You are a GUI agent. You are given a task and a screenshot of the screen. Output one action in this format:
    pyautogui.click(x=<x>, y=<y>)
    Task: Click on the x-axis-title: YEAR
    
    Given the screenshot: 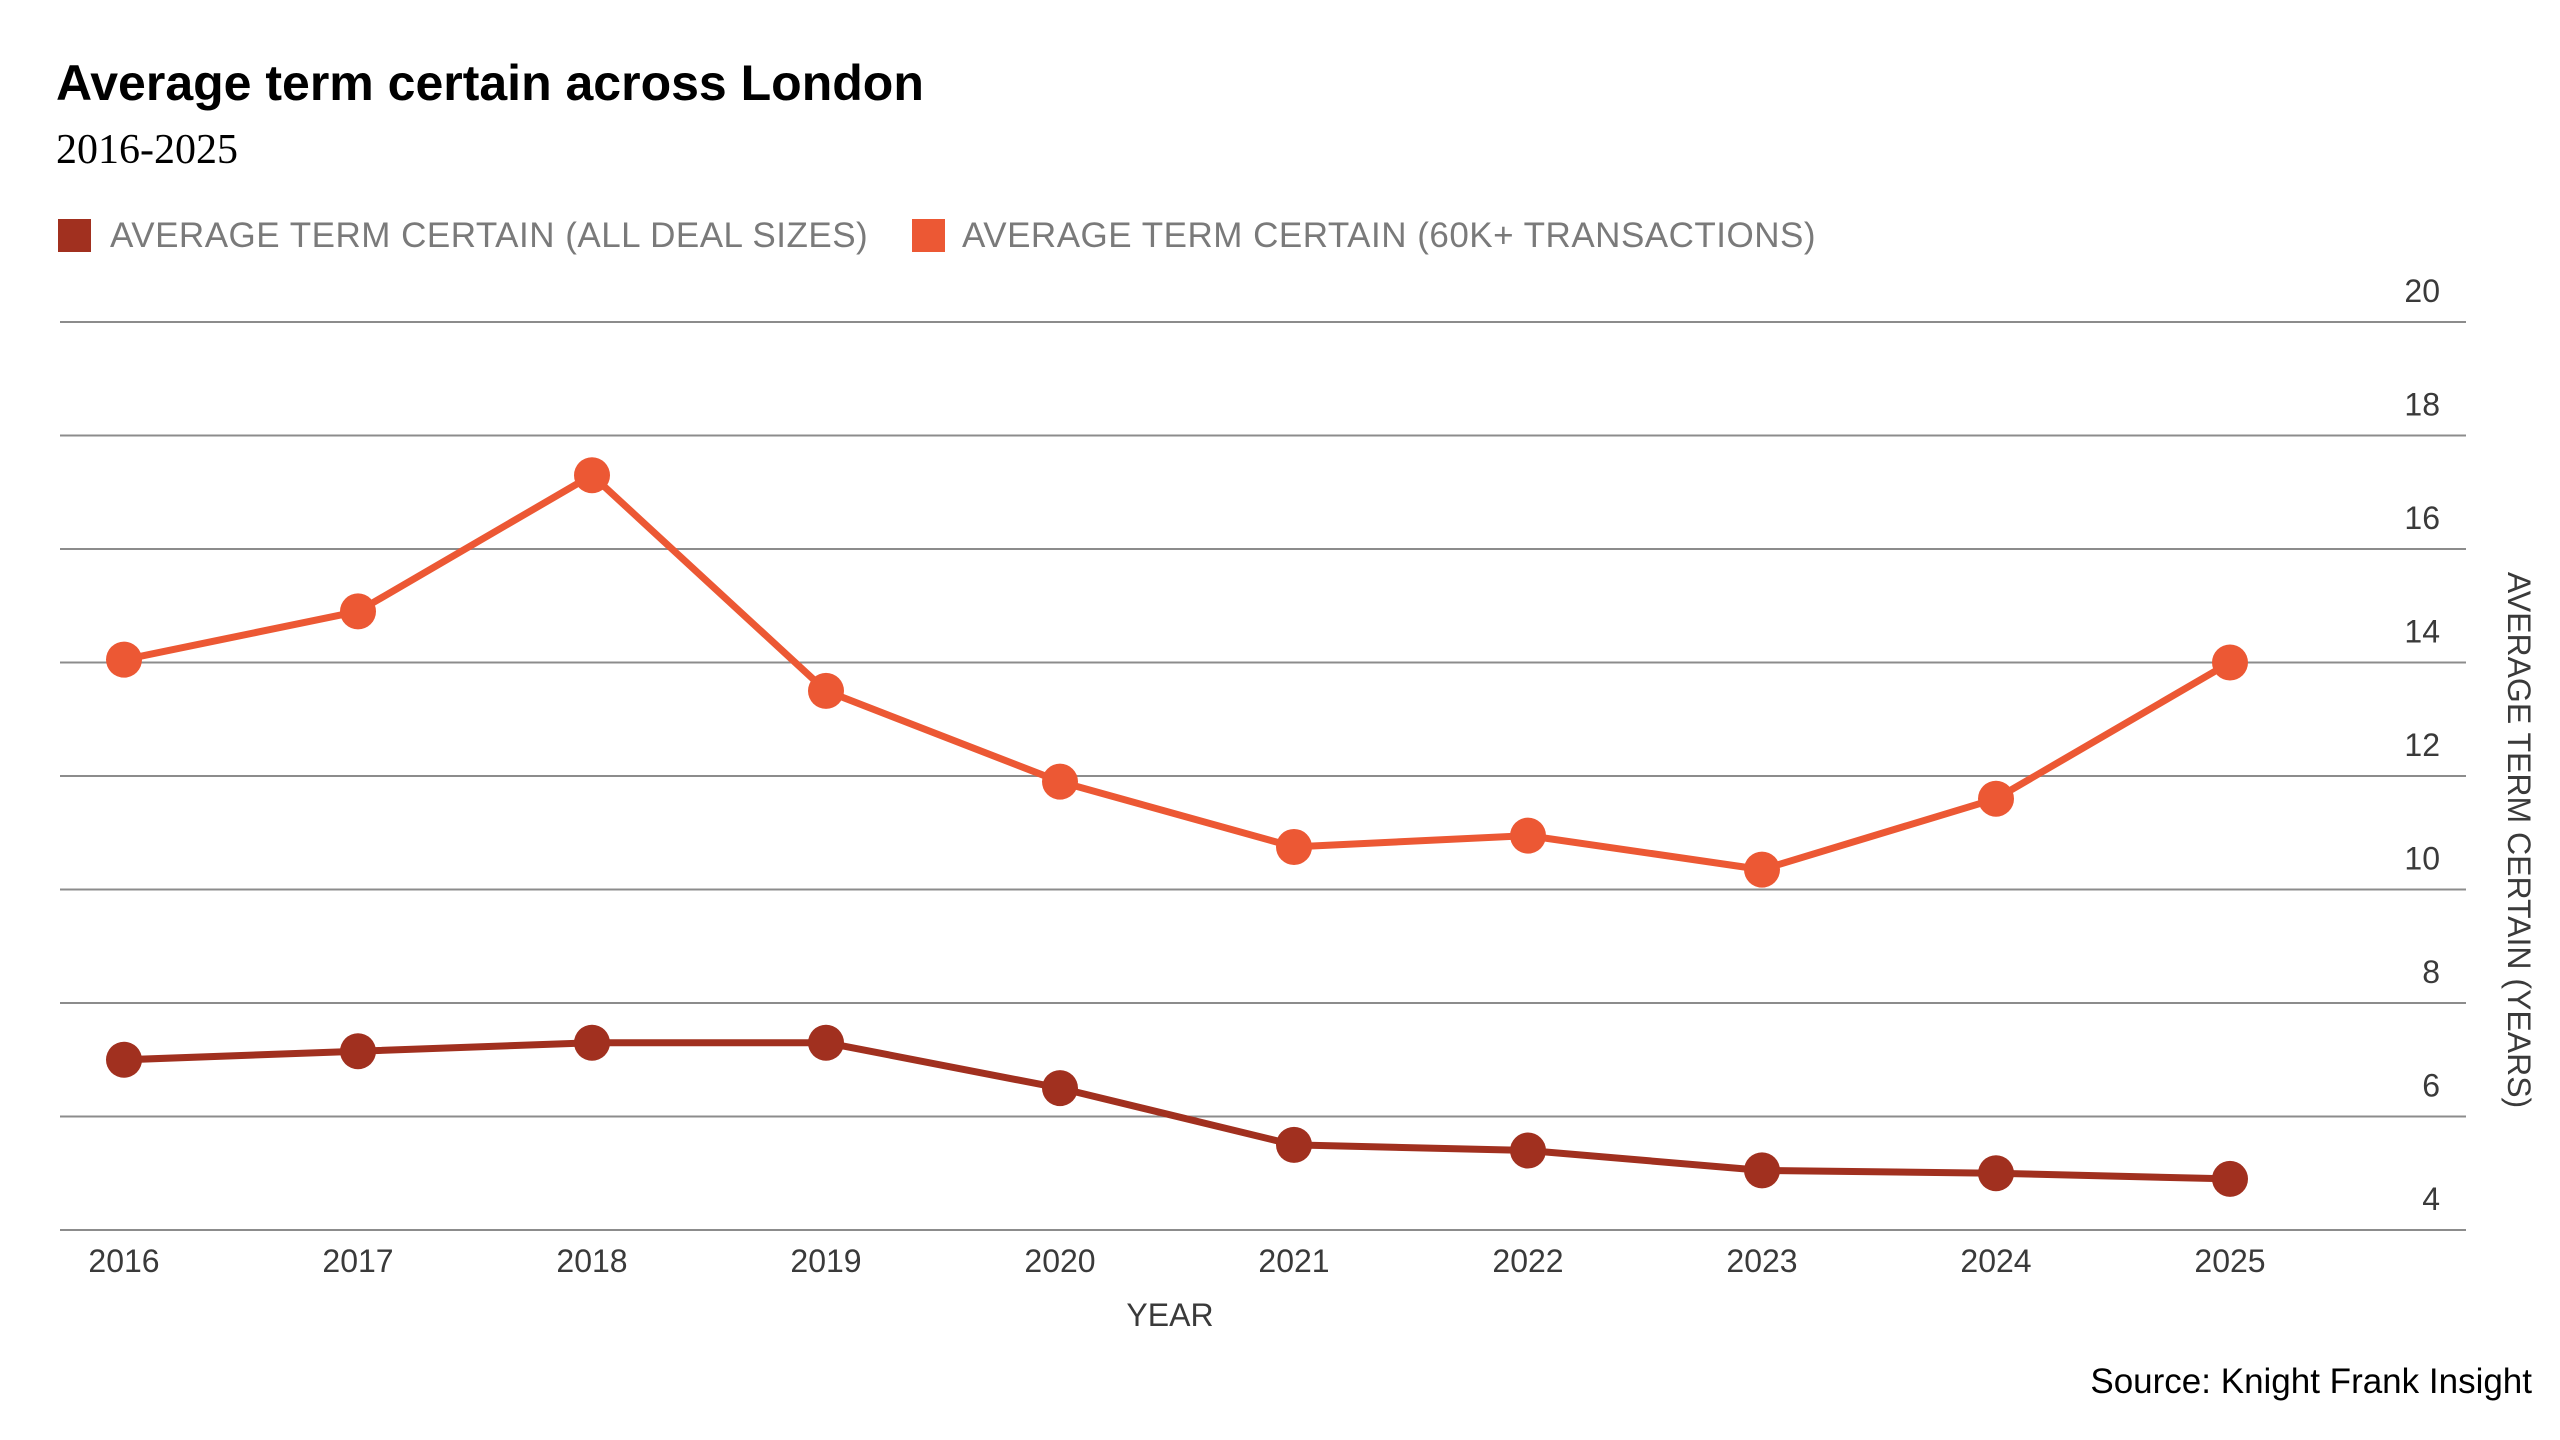 What is the action you would take?
    pyautogui.click(x=1169, y=1315)
    